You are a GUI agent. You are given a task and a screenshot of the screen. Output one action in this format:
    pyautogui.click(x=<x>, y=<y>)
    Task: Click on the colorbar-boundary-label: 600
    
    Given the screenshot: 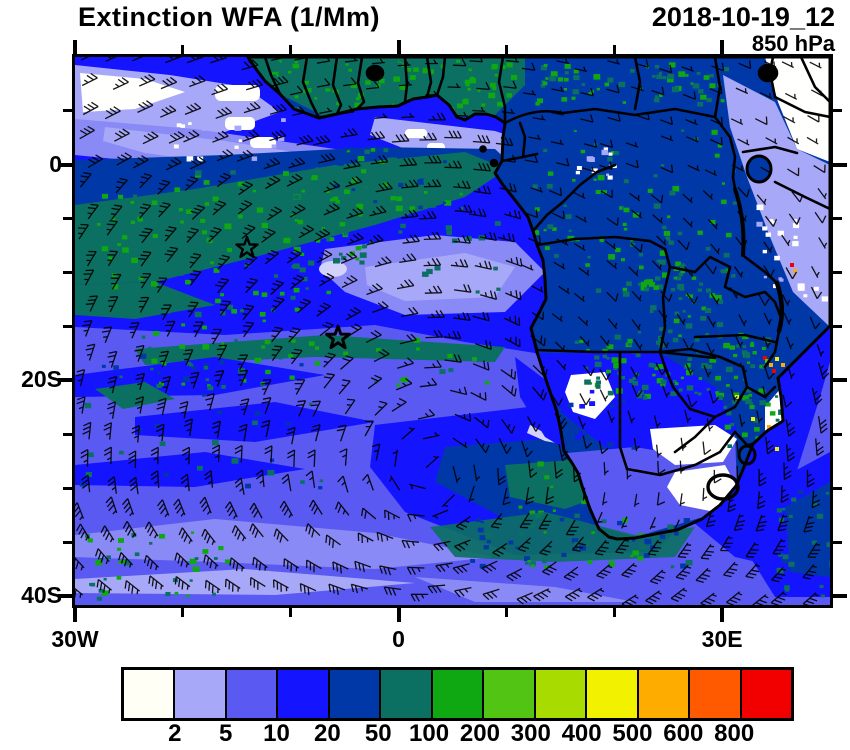 What is the action you would take?
    pyautogui.click(x=683, y=733)
    